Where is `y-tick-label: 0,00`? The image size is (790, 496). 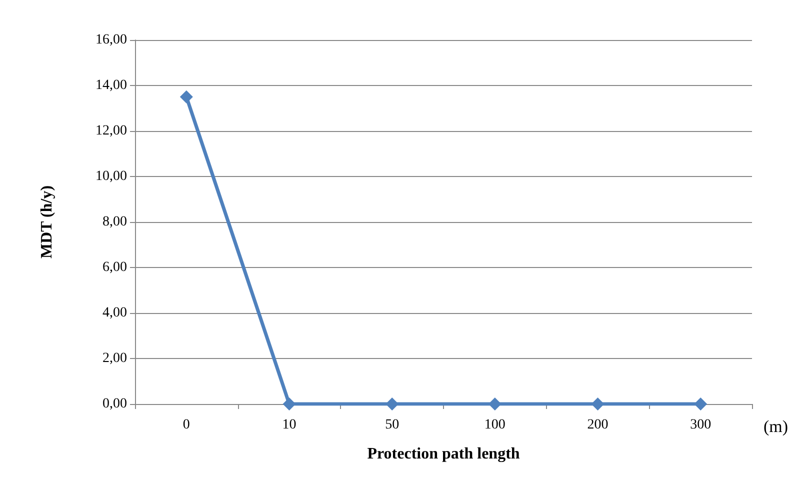 y-tick-label: 0,00 is located at coordinates (114, 404).